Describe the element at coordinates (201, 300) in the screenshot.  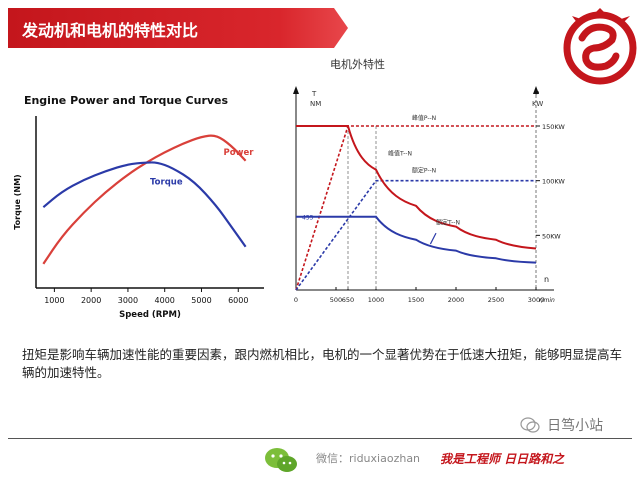
I see `engine-x-tick-label: 5000` at that location.